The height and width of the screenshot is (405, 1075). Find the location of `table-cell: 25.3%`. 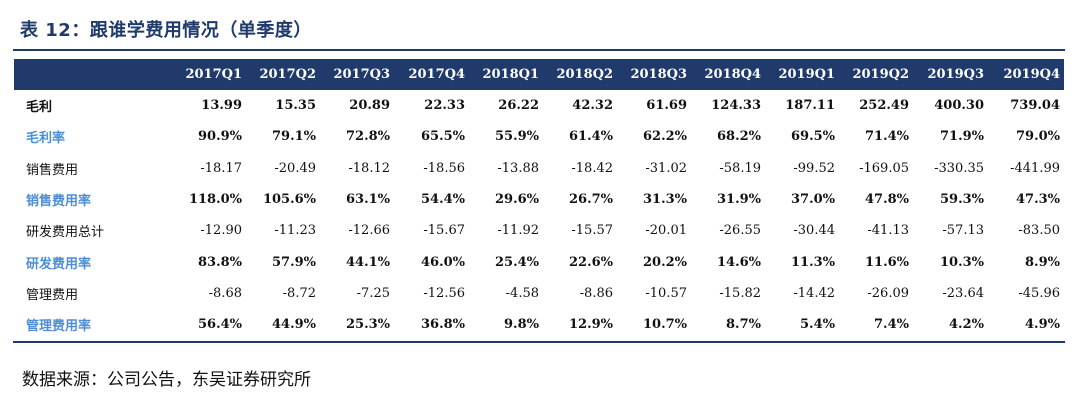

table-cell: 25.3% is located at coordinates (367, 325).